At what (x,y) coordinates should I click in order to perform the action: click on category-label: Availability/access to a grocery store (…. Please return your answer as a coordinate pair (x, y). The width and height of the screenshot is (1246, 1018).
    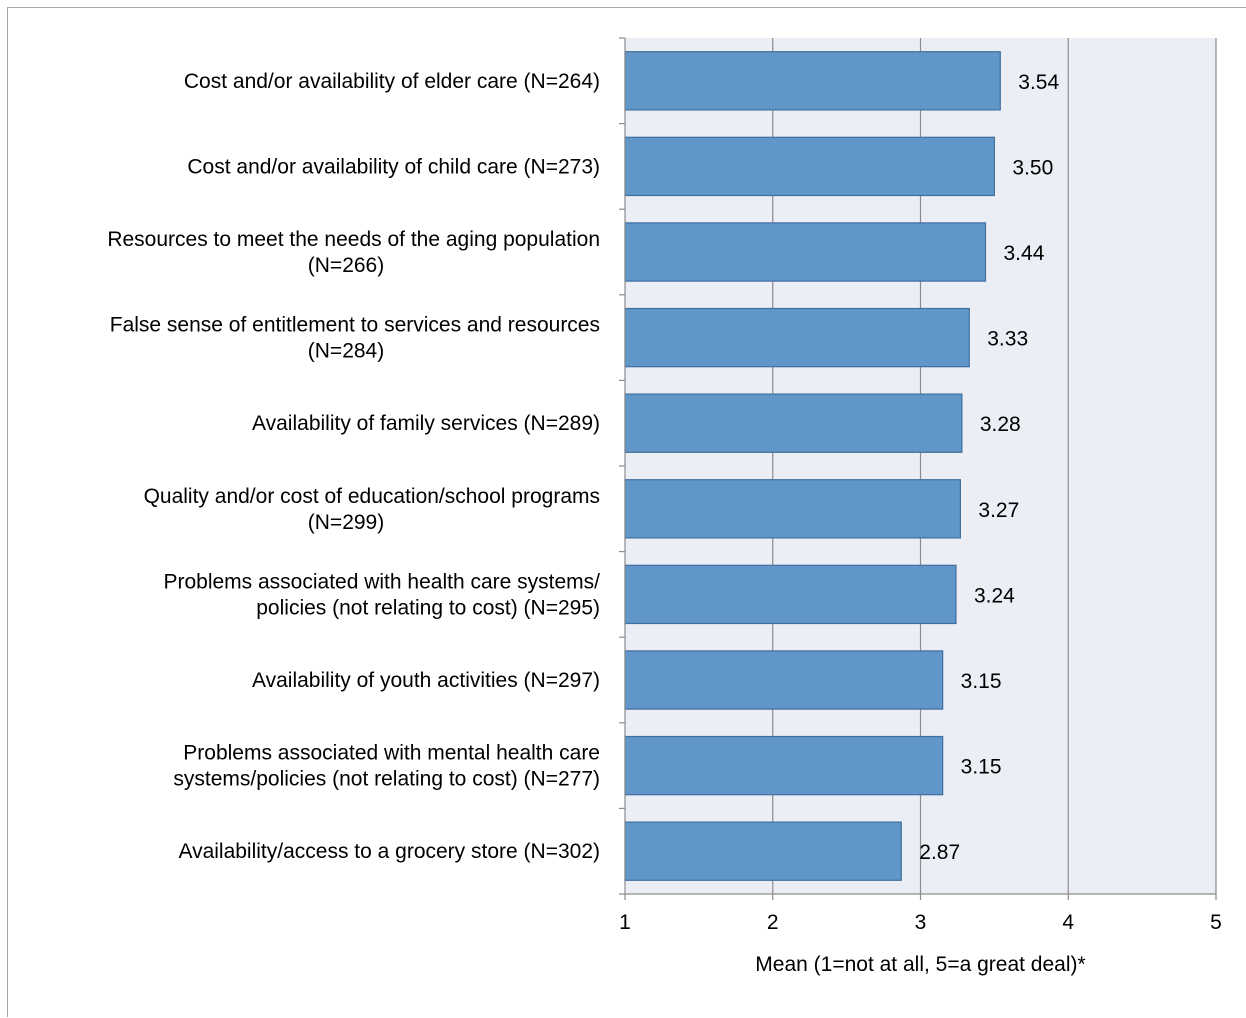
    Looking at the image, I should click on (389, 851).